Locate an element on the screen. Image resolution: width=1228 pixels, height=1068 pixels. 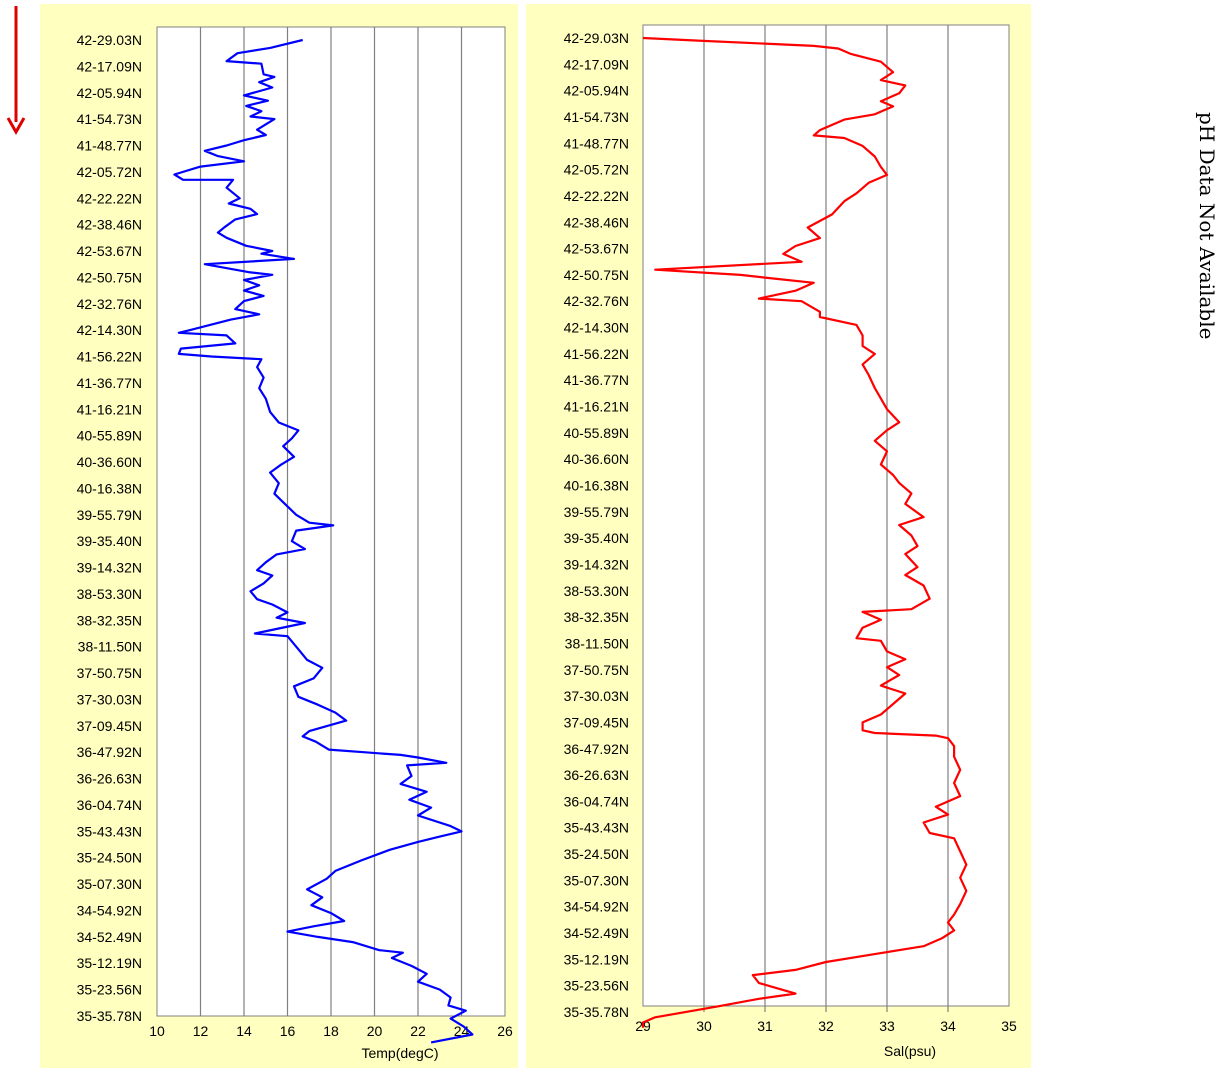
temperature-latitude-label: 37-50.75N is located at coordinates (109, 673).